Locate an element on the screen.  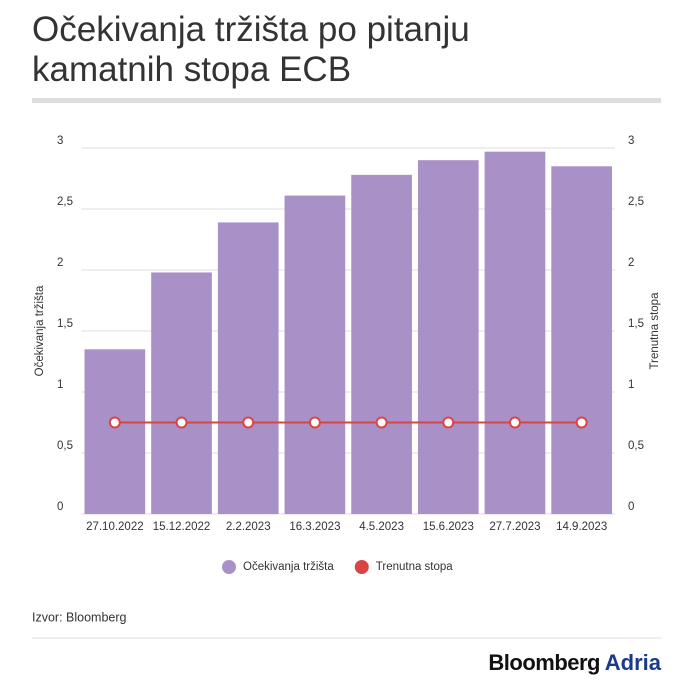
logo-main: Bloomberg is located at coordinates (544, 662).